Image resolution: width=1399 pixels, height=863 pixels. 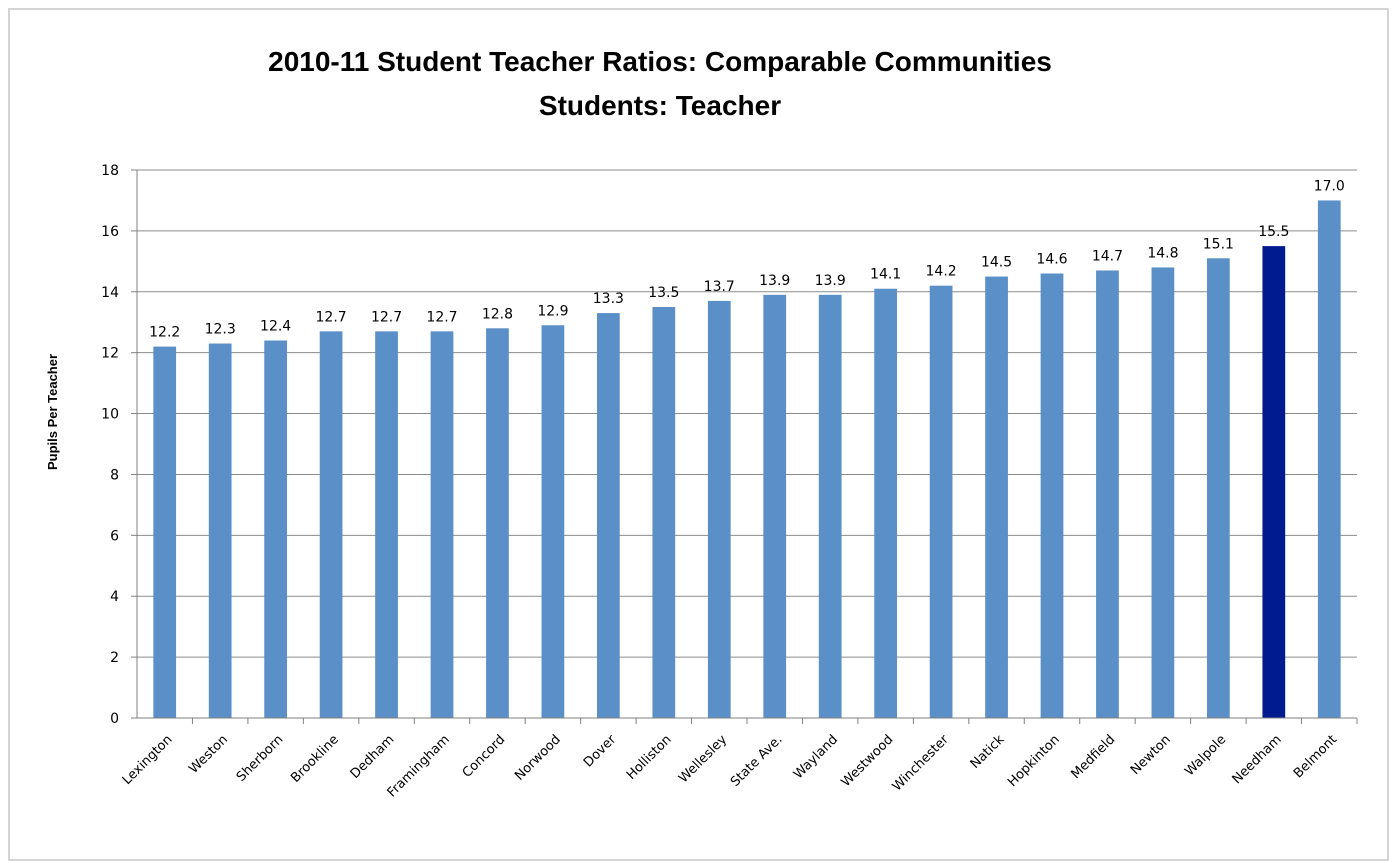 What do you see at coordinates (885, 275) in the screenshot?
I see `data-label: 14.1` at bounding box center [885, 275].